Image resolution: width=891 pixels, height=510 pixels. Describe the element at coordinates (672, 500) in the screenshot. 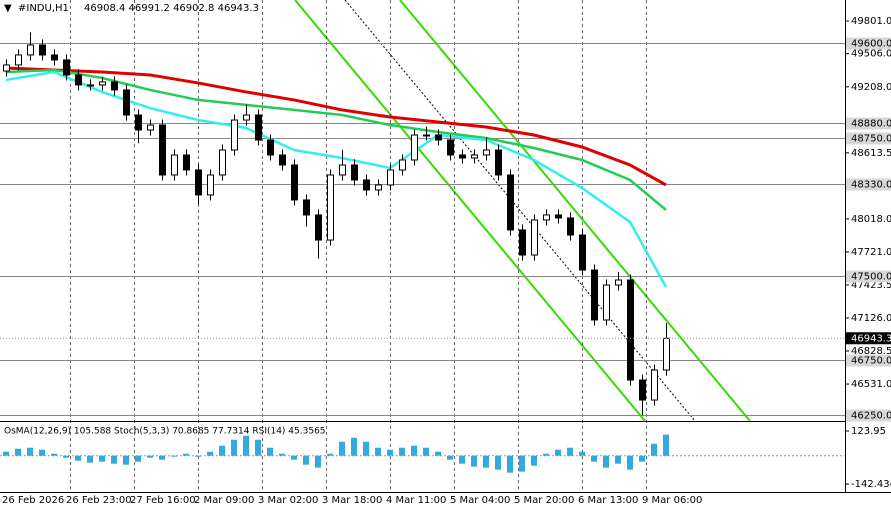

I see `x-tick-label: 9 Mar 06:00` at that location.